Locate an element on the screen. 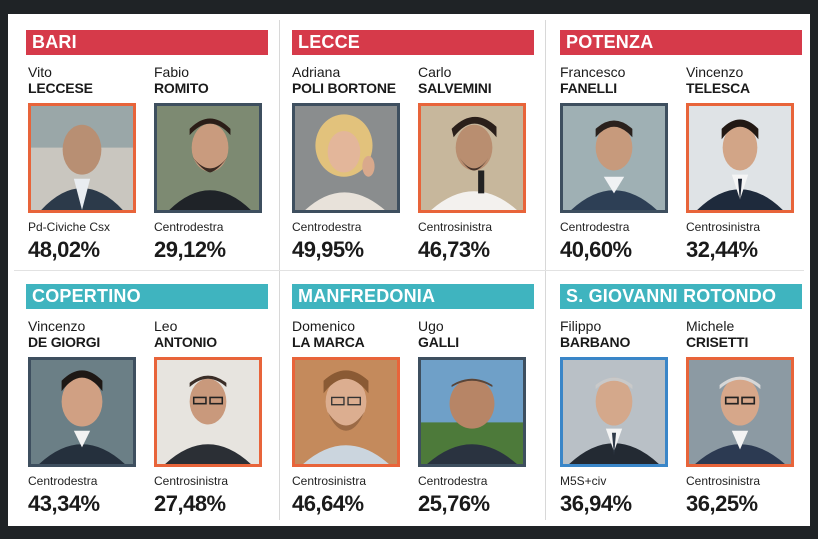 The width and height of the screenshot is (818, 539). candidate-card: Ugo GALLI Centrodestra 25,76% is located at coordinates (479, 423).